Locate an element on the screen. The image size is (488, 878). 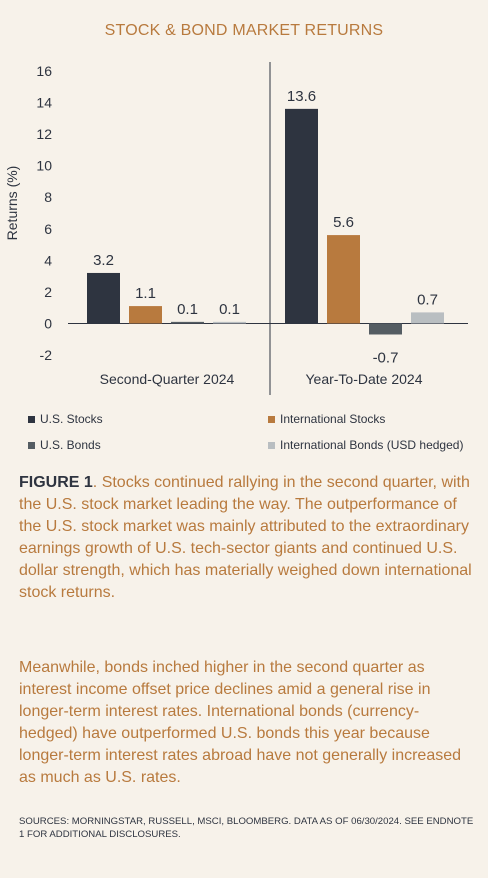
data-label: 1.1 is located at coordinates (145, 293).